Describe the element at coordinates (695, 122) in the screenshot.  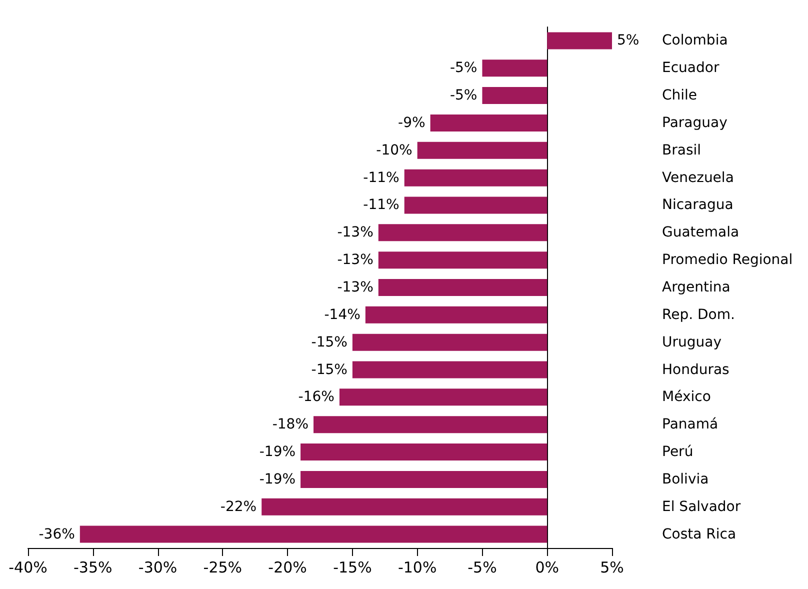
I see `y-tick-label: Paraguay` at that location.